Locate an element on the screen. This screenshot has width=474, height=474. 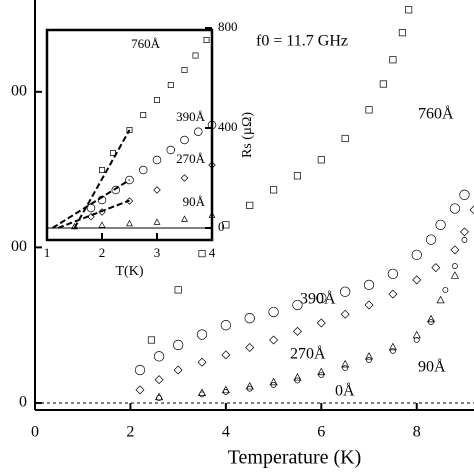
x-tick-label: 6 is located at coordinates (321, 432).